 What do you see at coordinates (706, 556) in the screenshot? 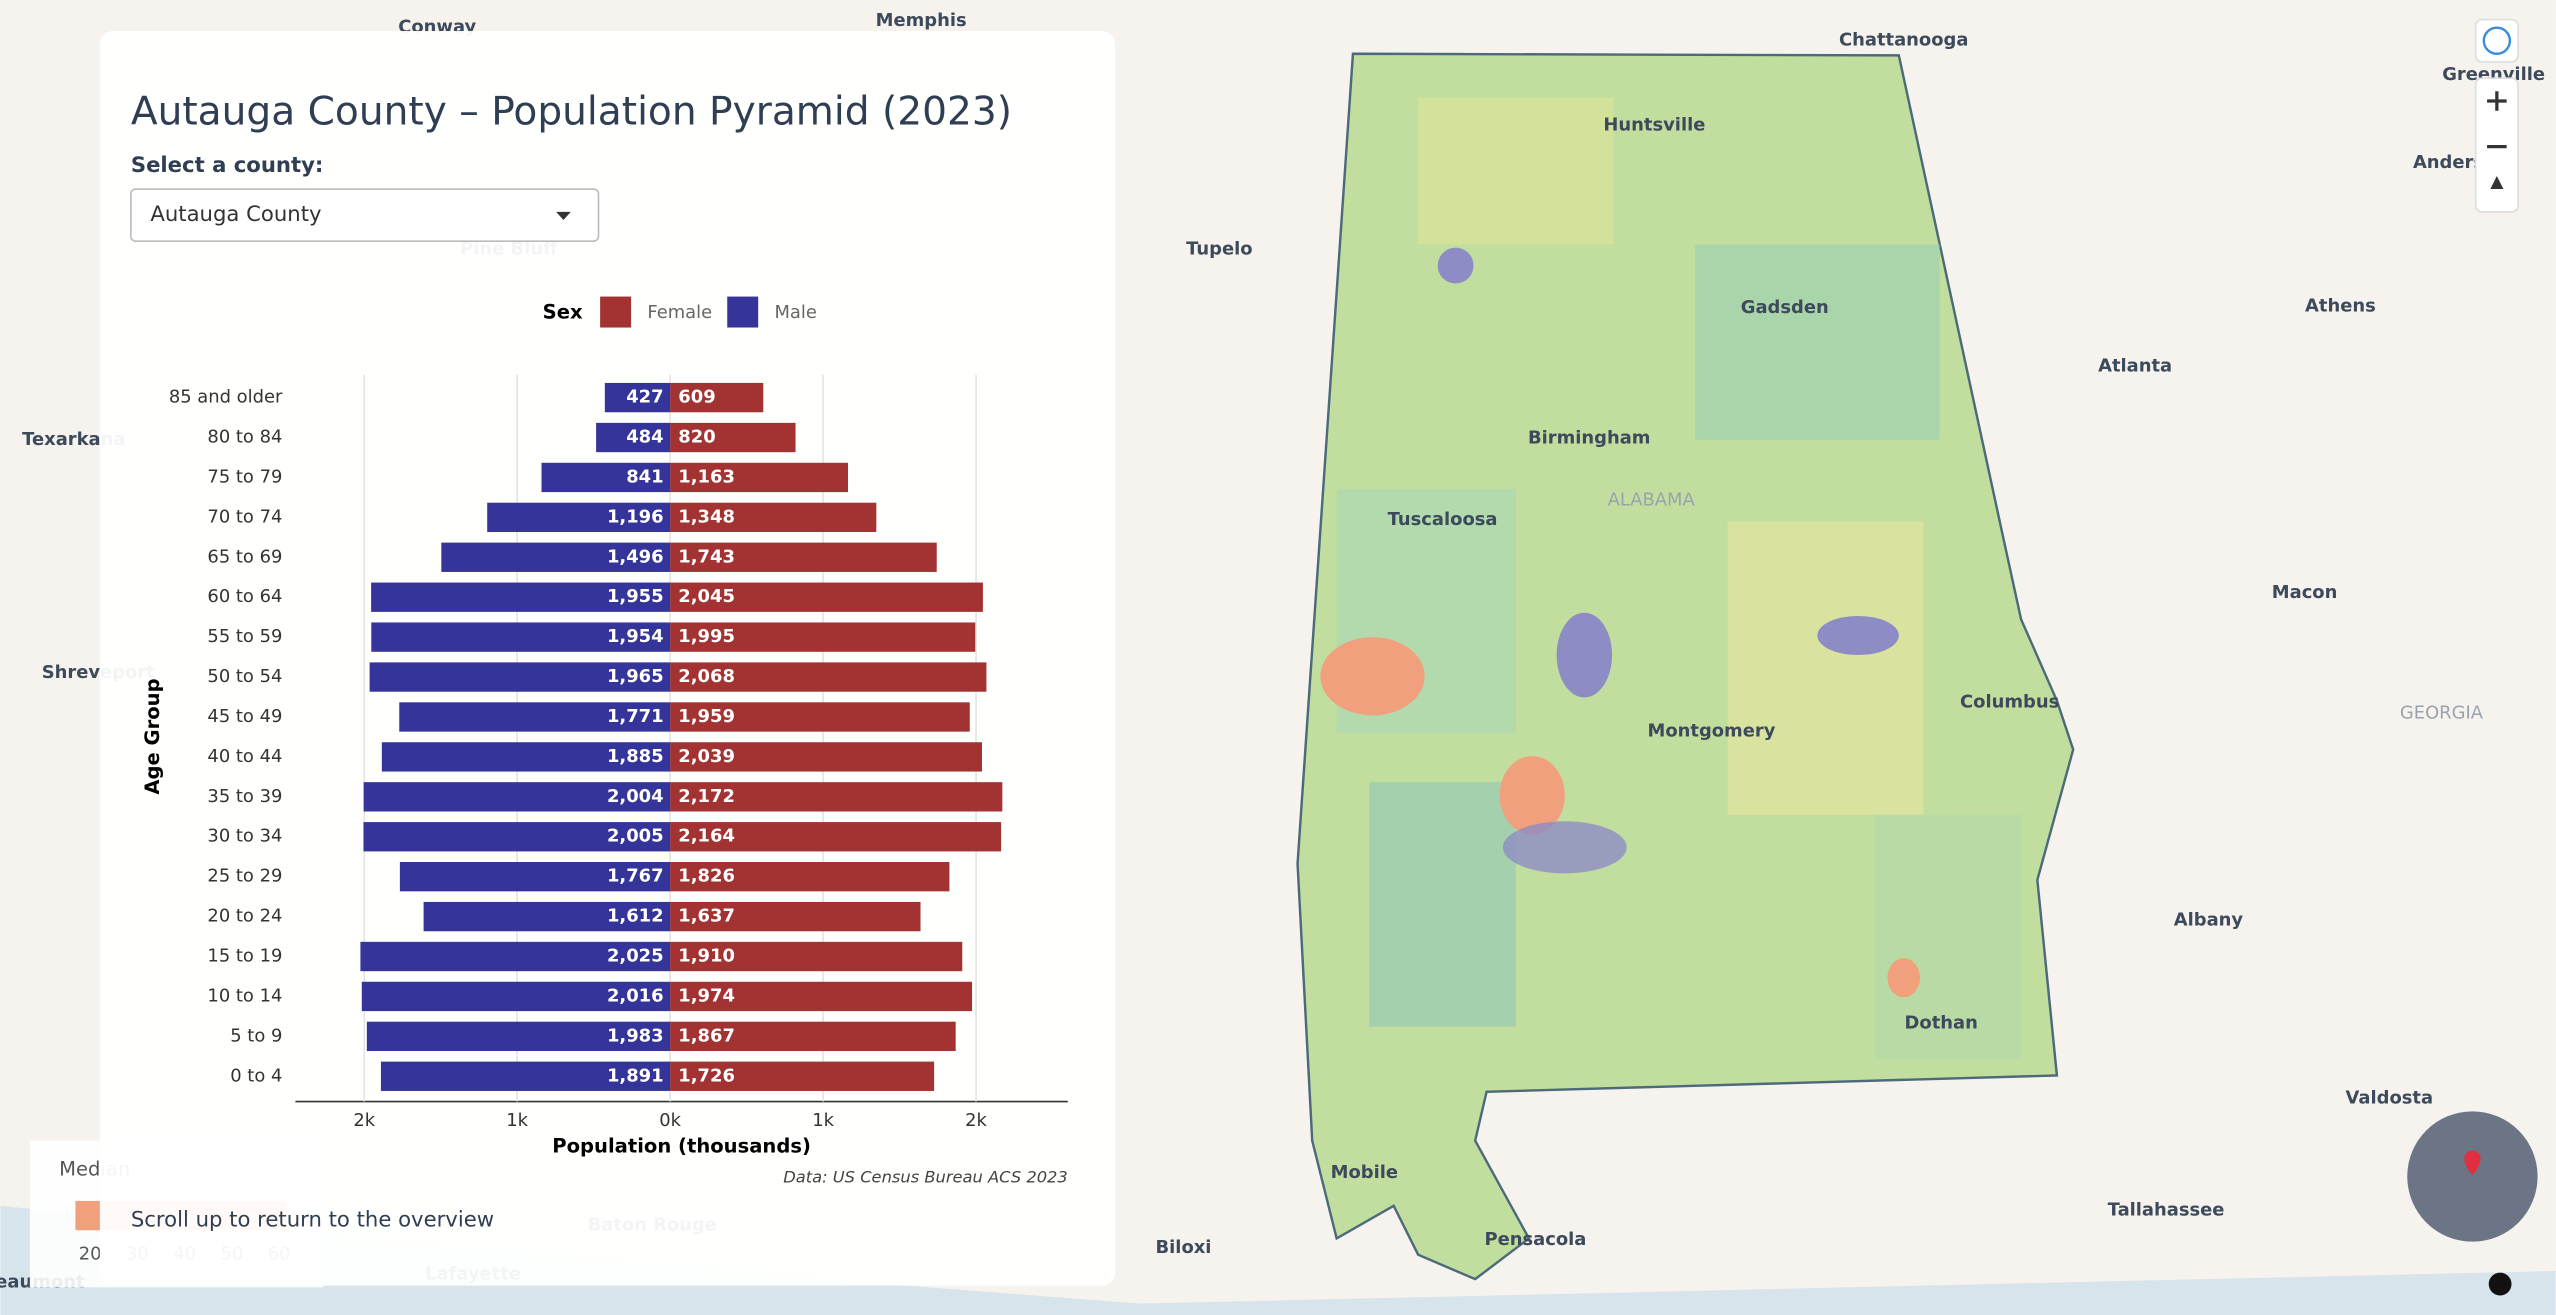
I see `value-label: 1,743` at bounding box center [706, 556].